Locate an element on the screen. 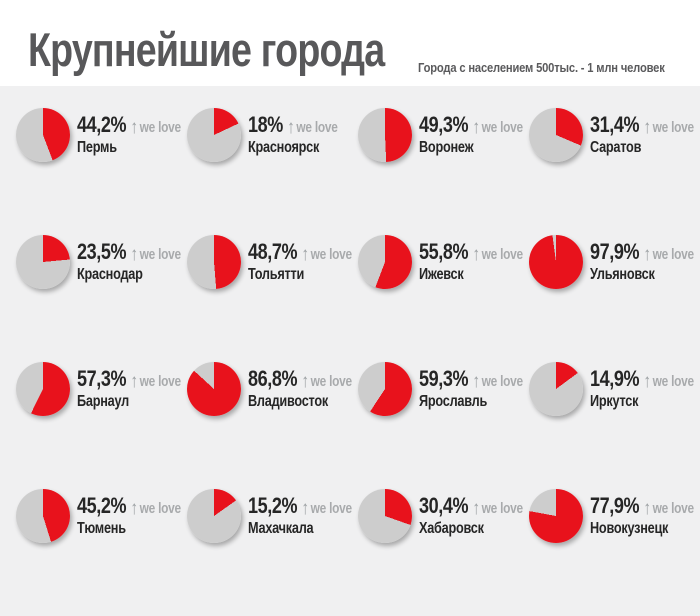 The image size is (700, 616). percent-line: 44,2% ↑ we love is located at coordinates (129, 126).